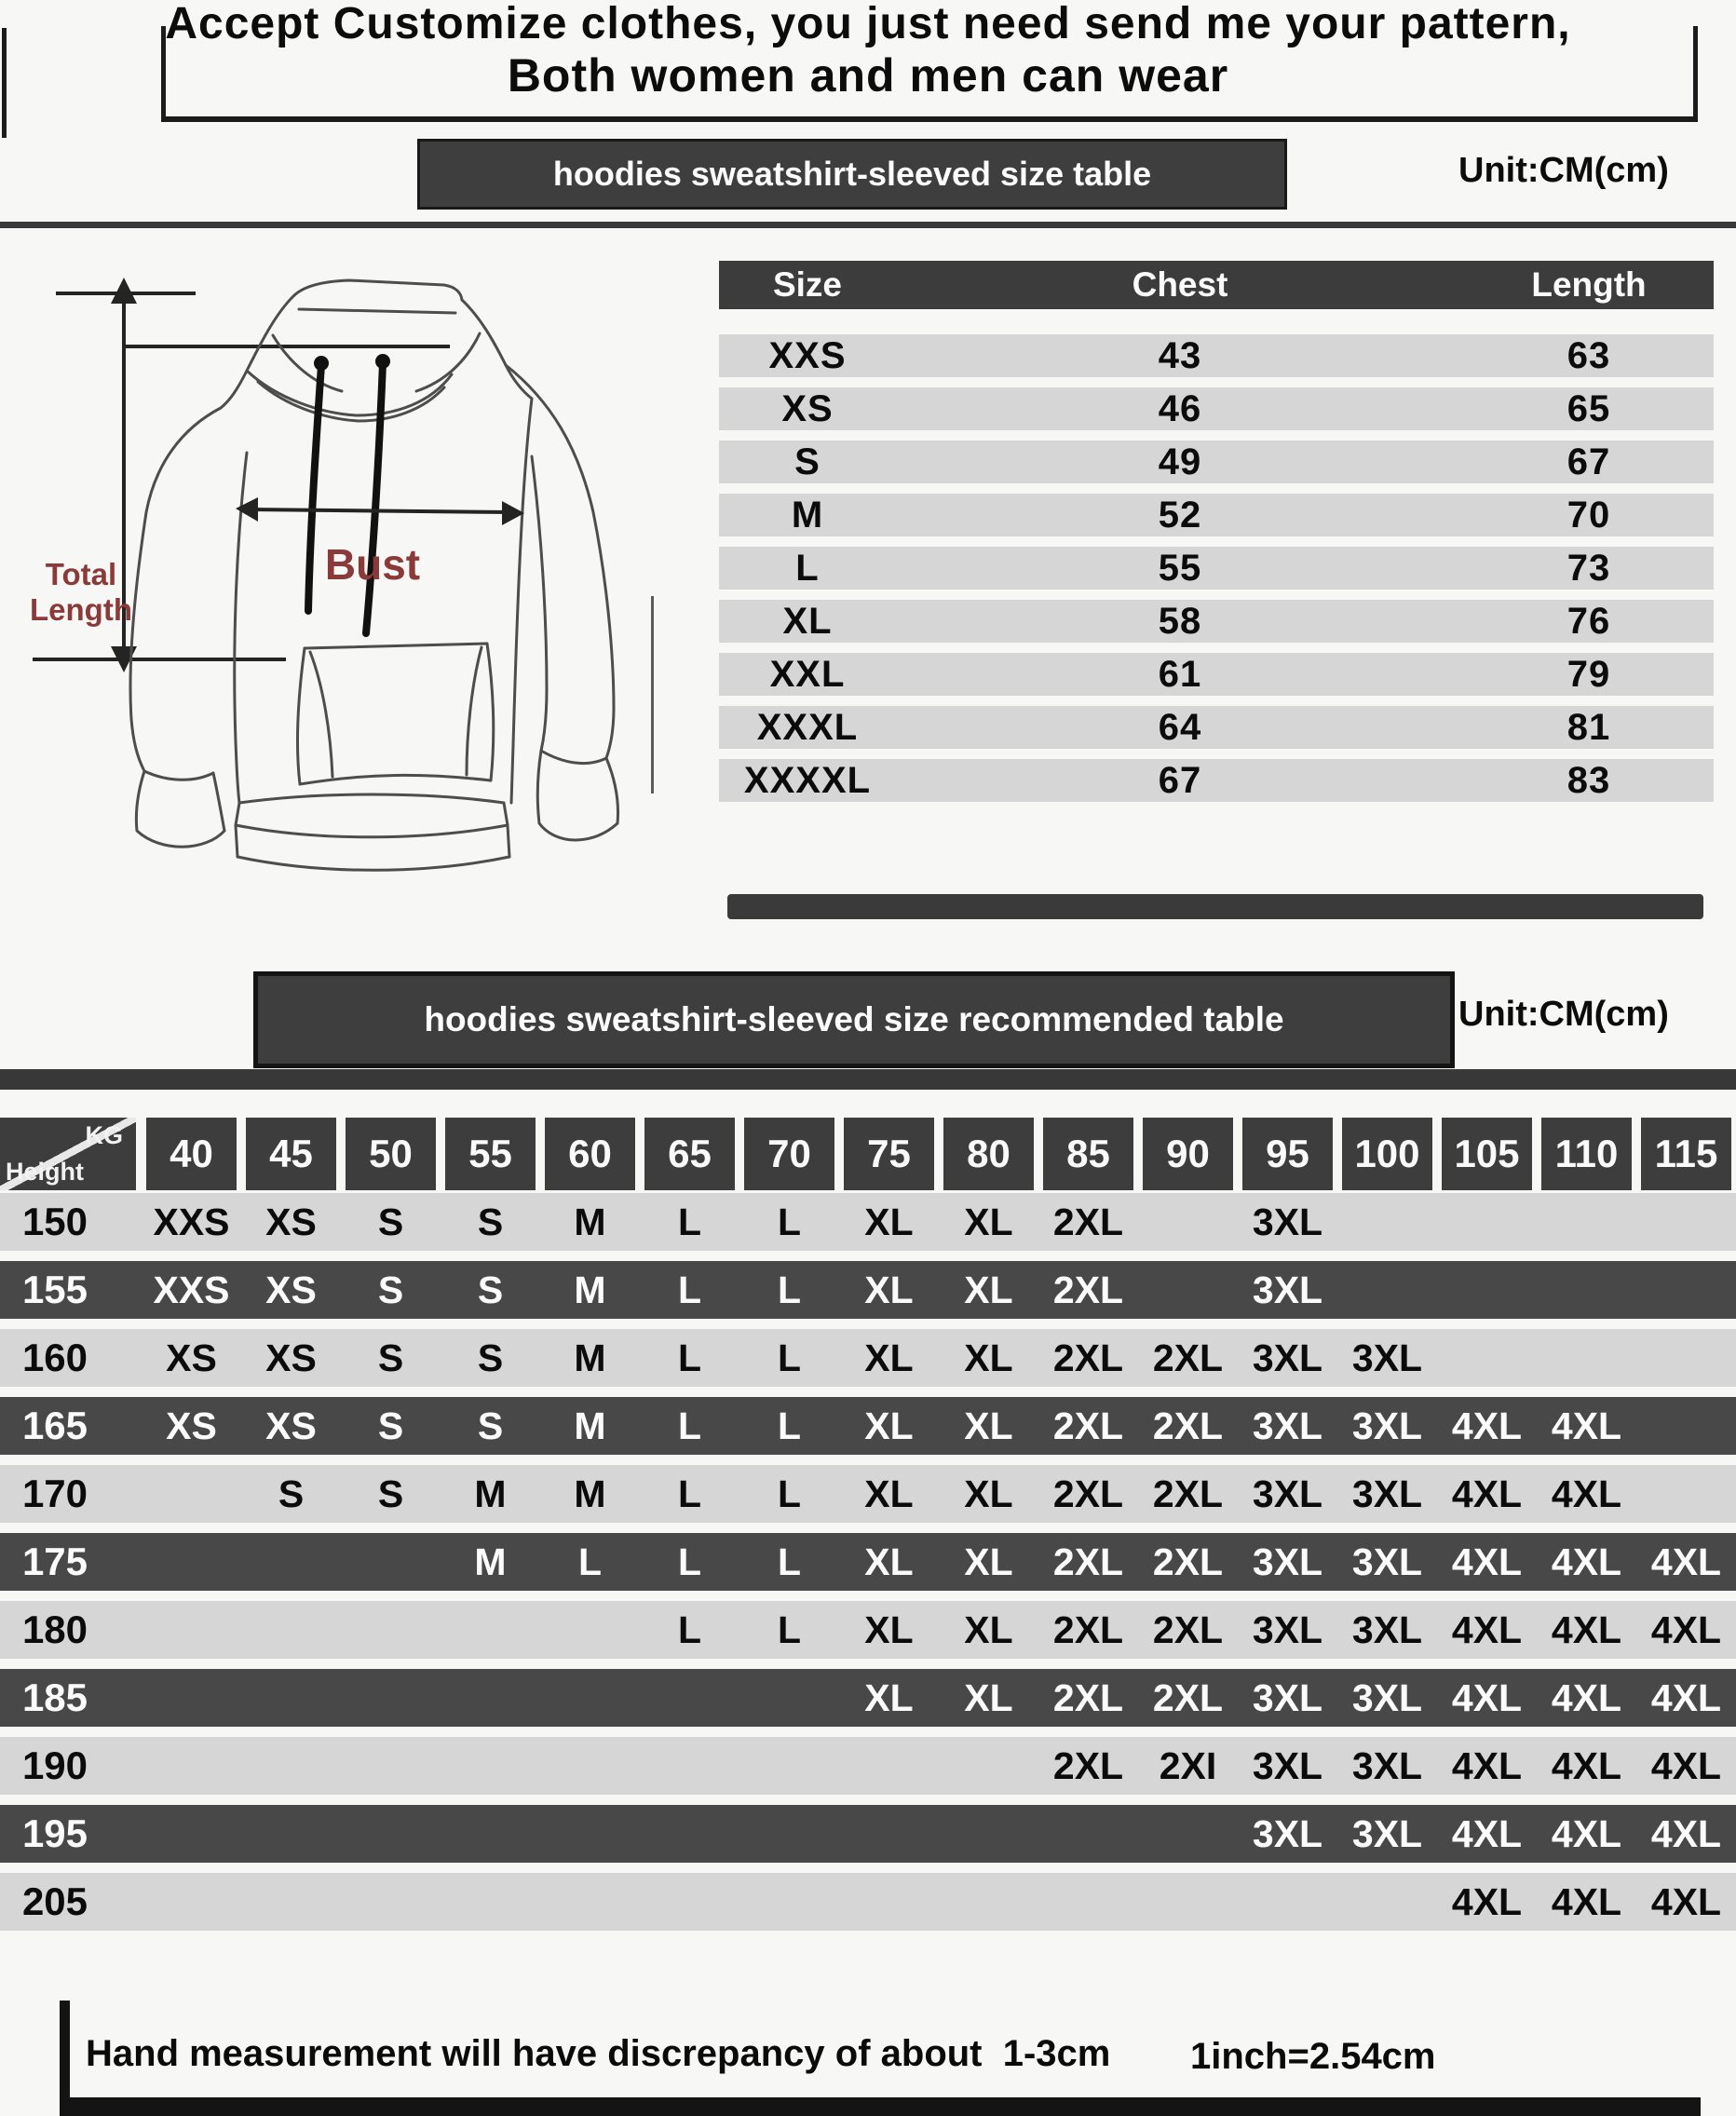 This screenshot has width=1736, height=2116. I want to click on size-table-cell: 76, so click(1588, 621).